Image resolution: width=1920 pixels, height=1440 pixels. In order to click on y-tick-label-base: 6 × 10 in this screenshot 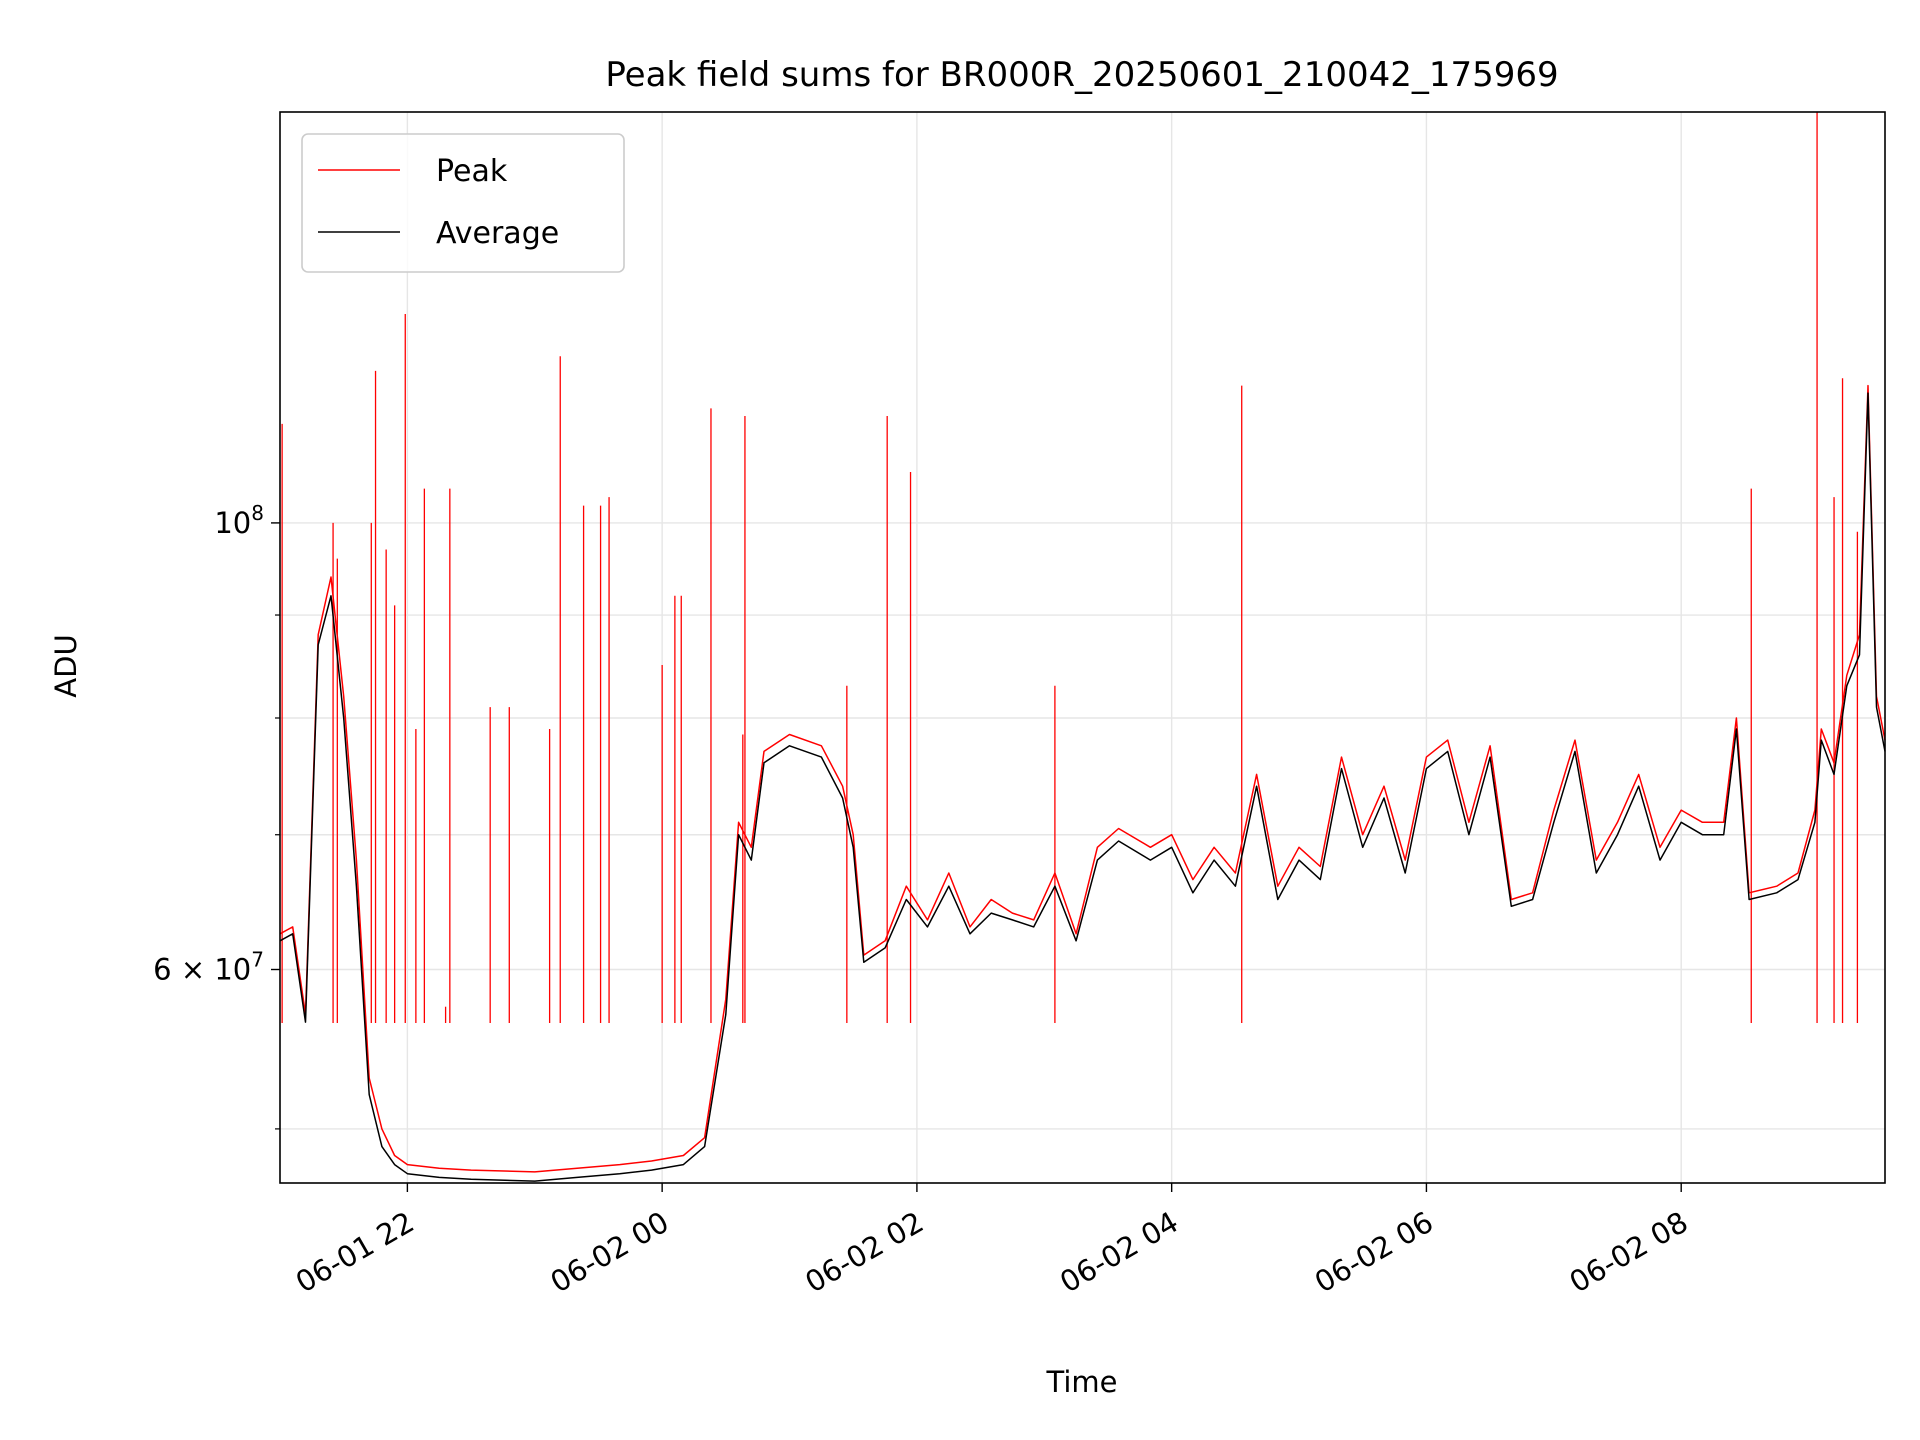, I will do `click(202, 970)`.